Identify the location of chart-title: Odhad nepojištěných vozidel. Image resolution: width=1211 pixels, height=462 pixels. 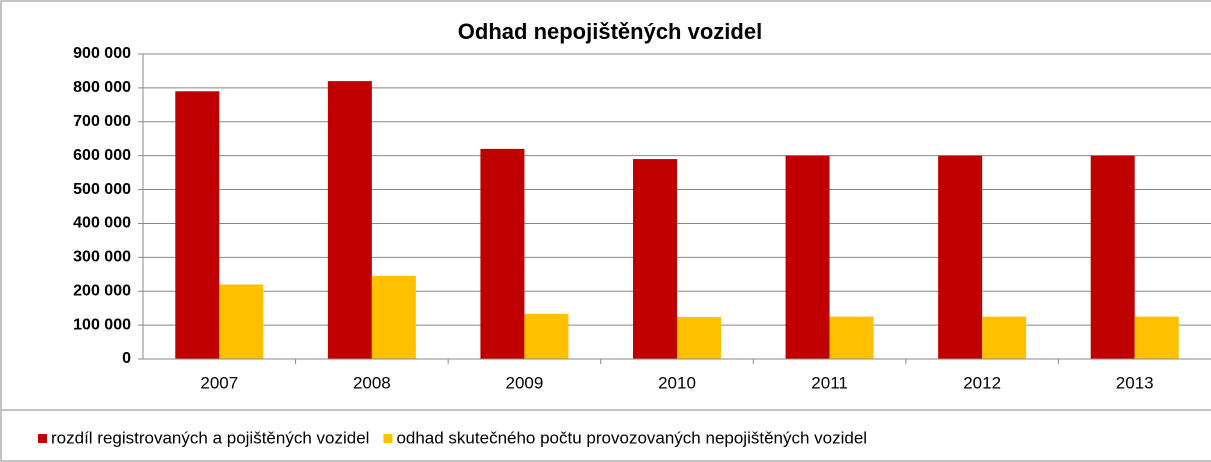
(610, 31).